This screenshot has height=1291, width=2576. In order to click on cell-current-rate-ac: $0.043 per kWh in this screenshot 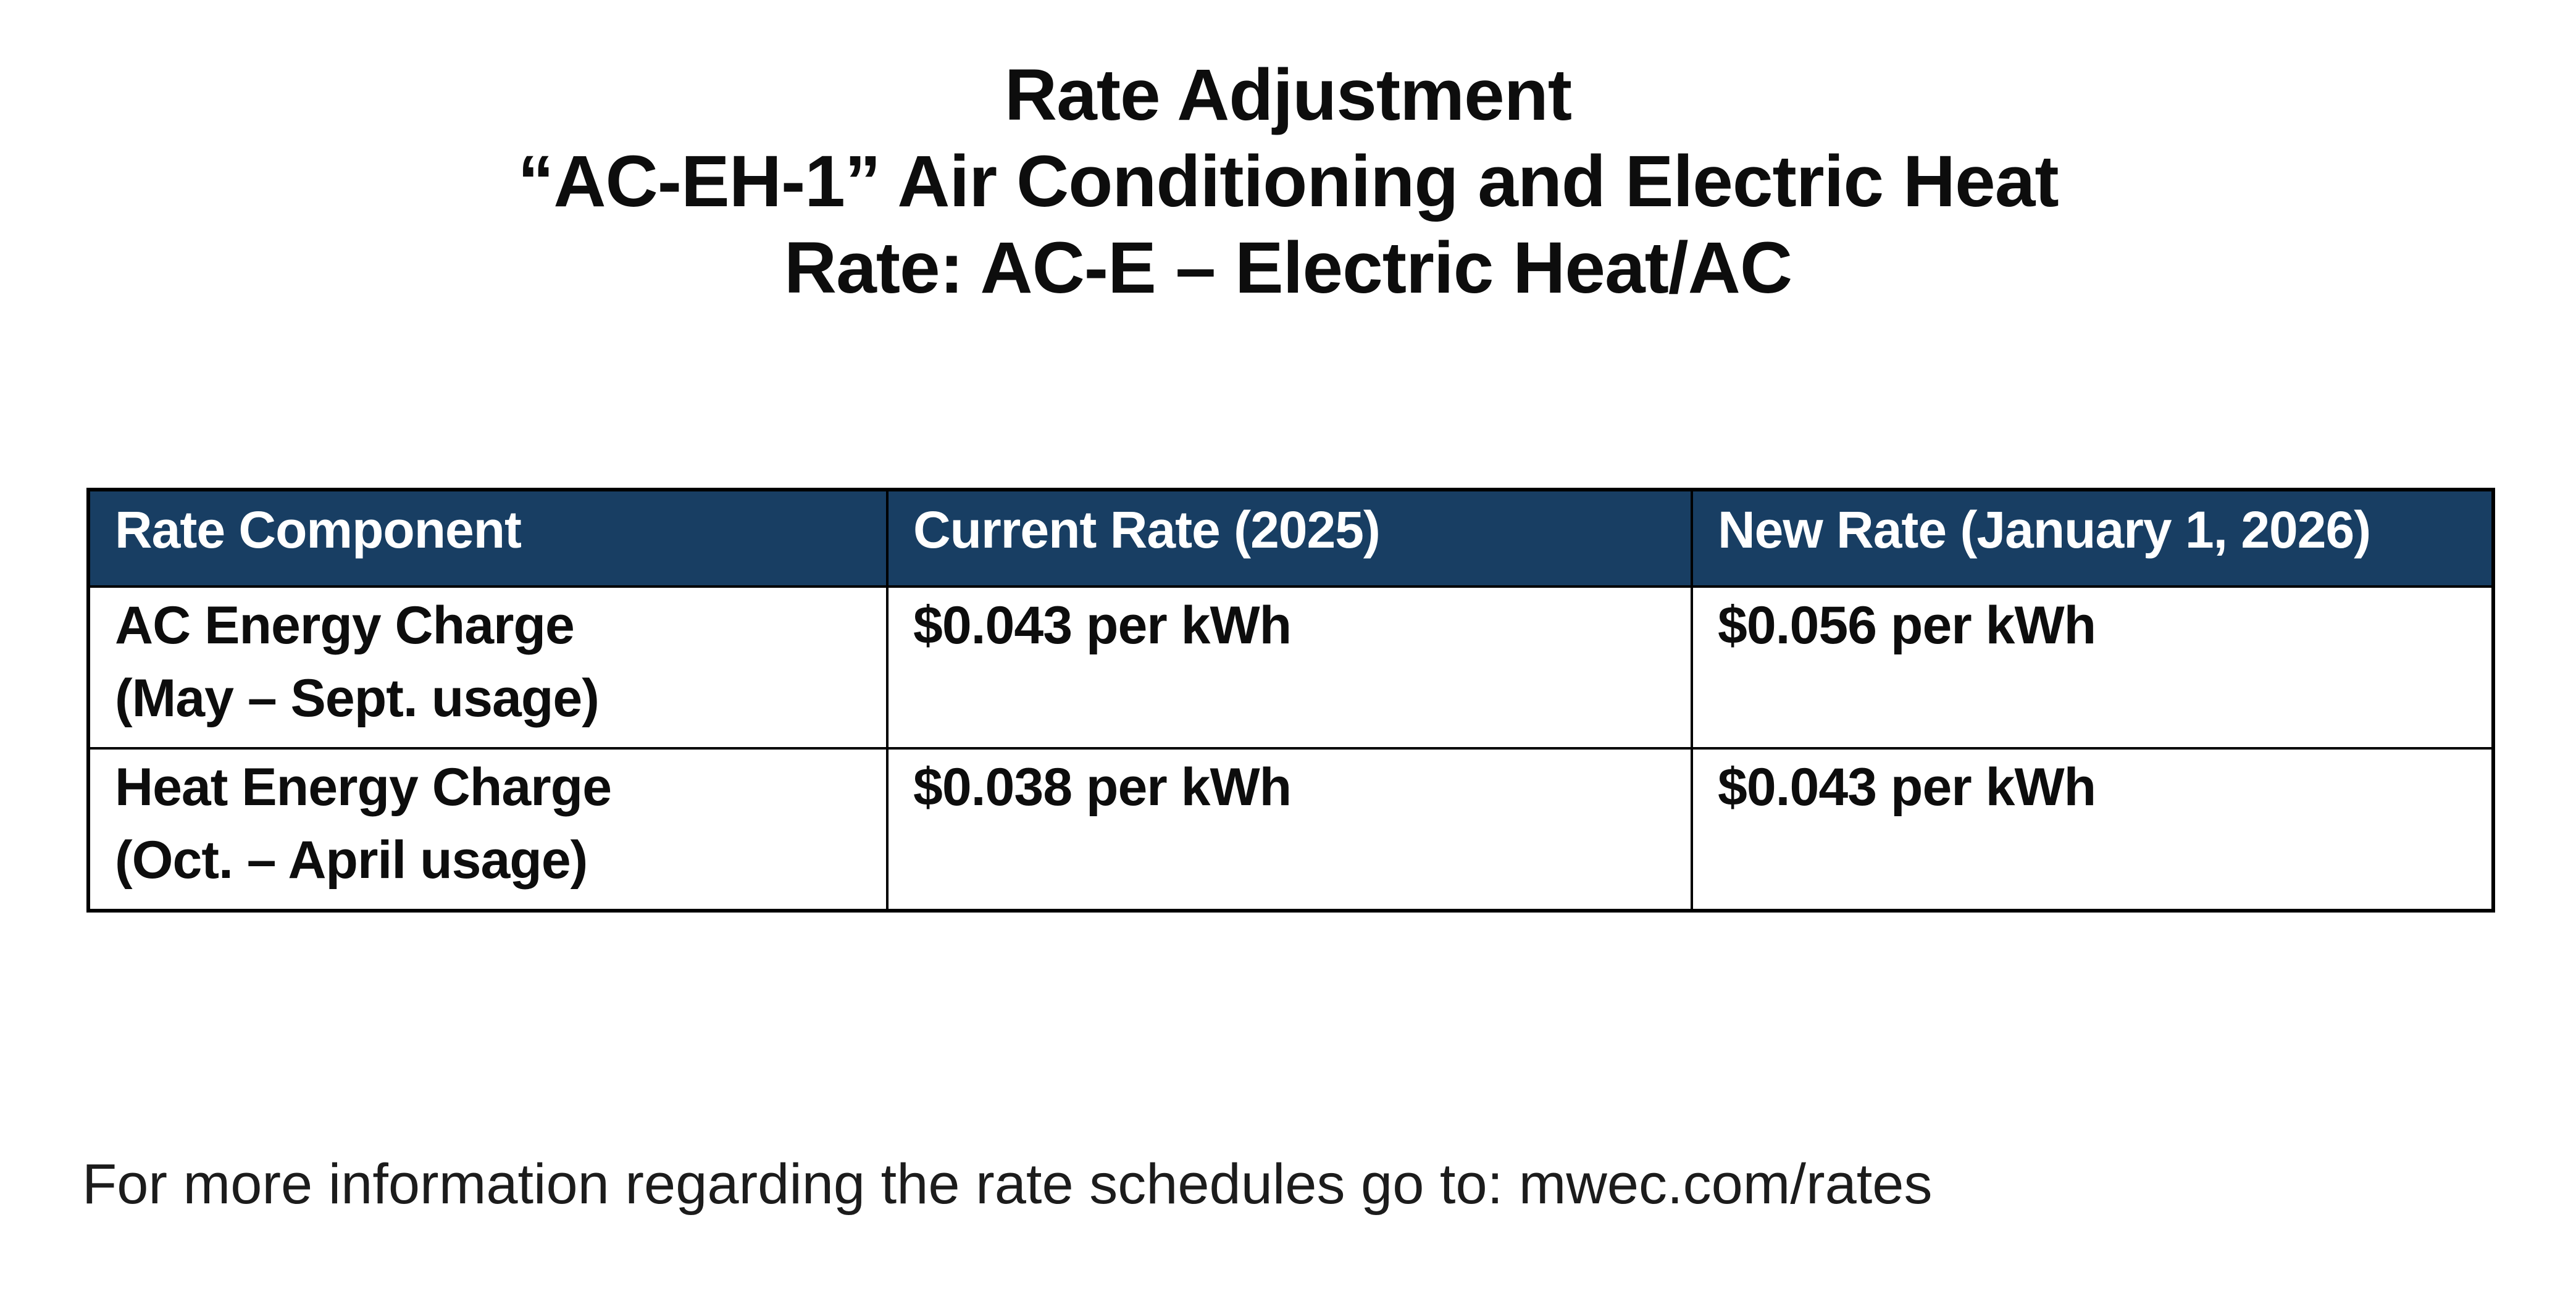, I will do `click(1289, 667)`.